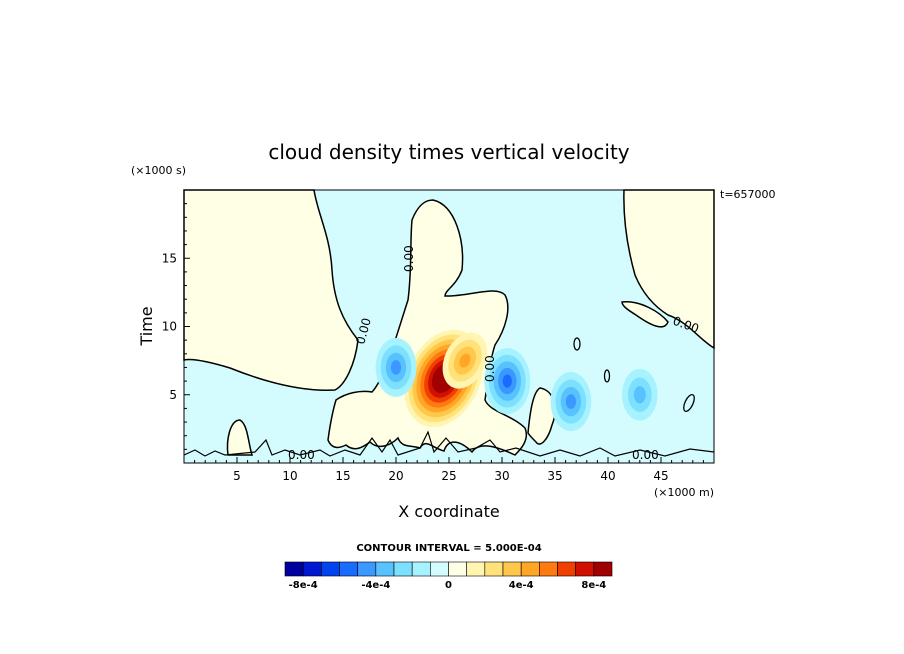  Describe the element at coordinates (645, 455) in the screenshot. I see `contour-label-6: 0.00` at that location.